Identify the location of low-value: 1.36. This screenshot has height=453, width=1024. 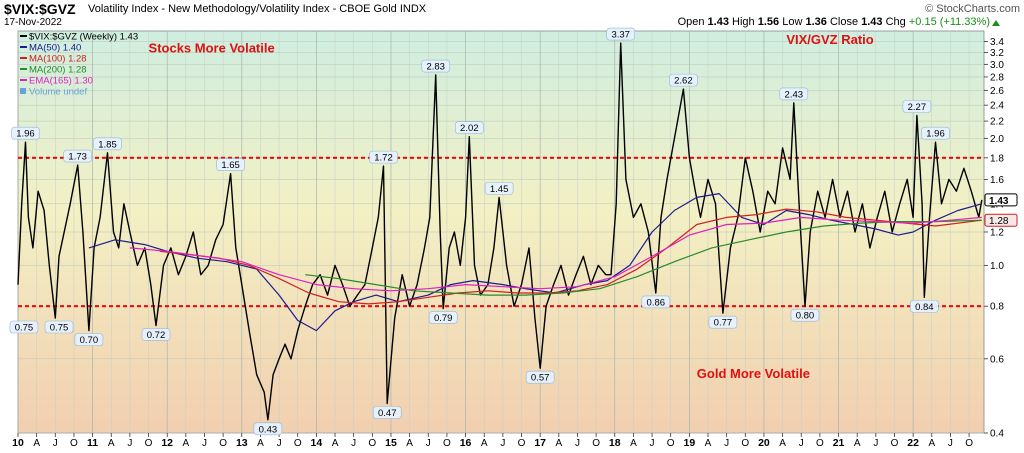
(816, 22).